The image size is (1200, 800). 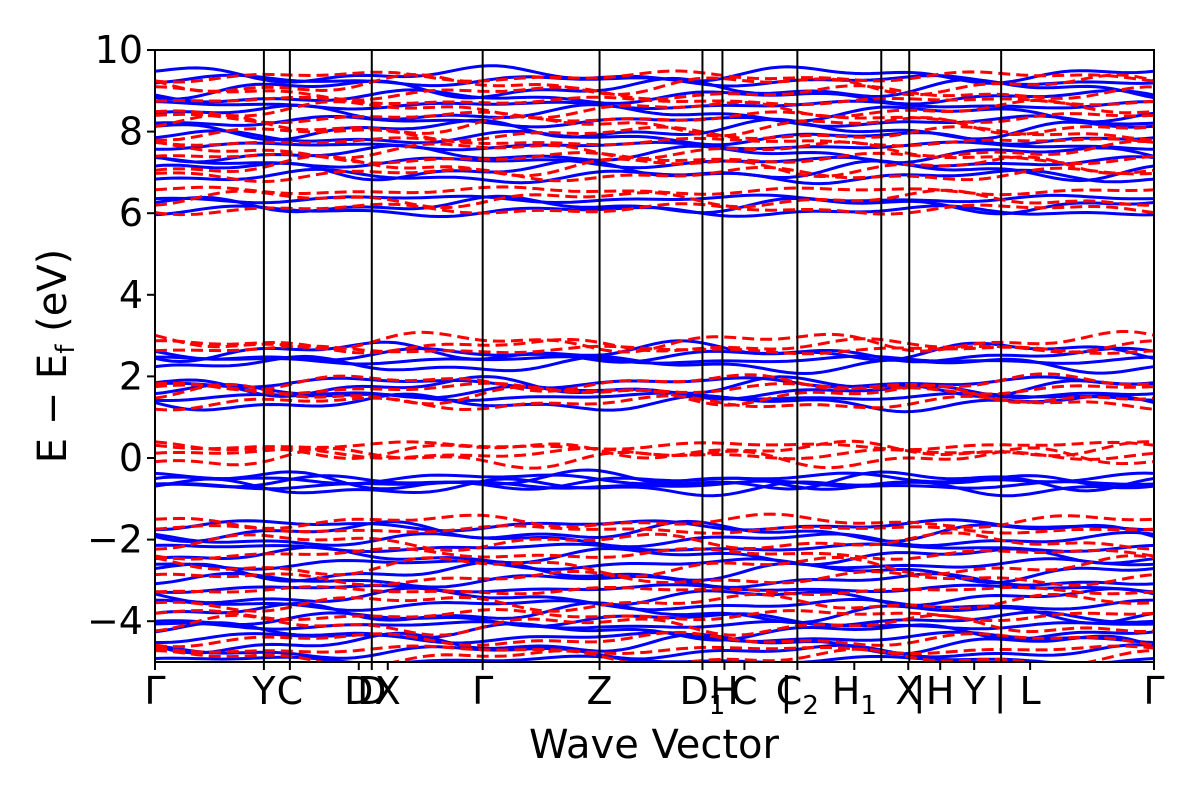 I want to click on kpoint-label: D1, so click(x=703, y=695).